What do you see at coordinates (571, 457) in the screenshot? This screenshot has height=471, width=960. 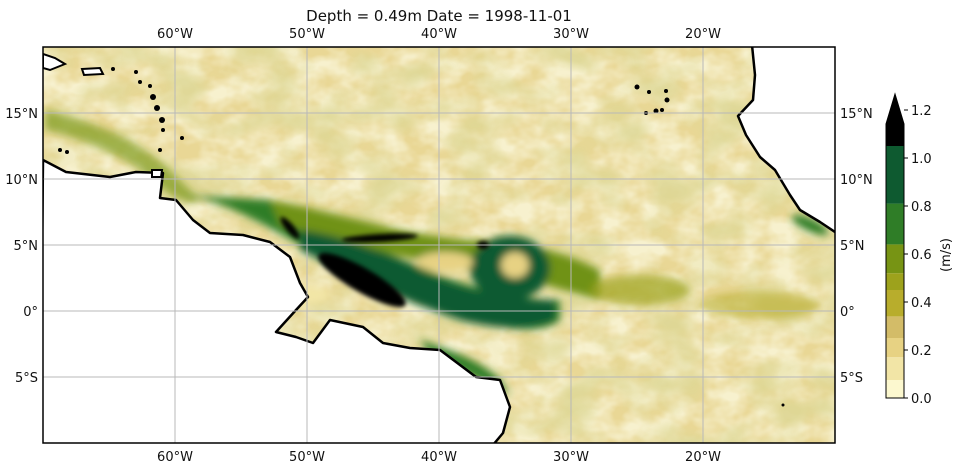 I see `lon-label-bottom: 30°W` at bounding box center [571, 457].